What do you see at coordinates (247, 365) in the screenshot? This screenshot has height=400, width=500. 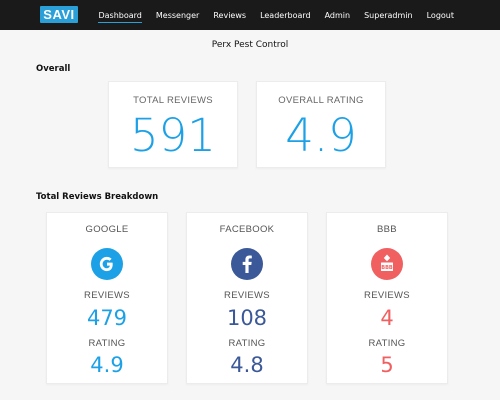 I see `facebook-rating-value: 4.8` at bounding box center [247, 365].